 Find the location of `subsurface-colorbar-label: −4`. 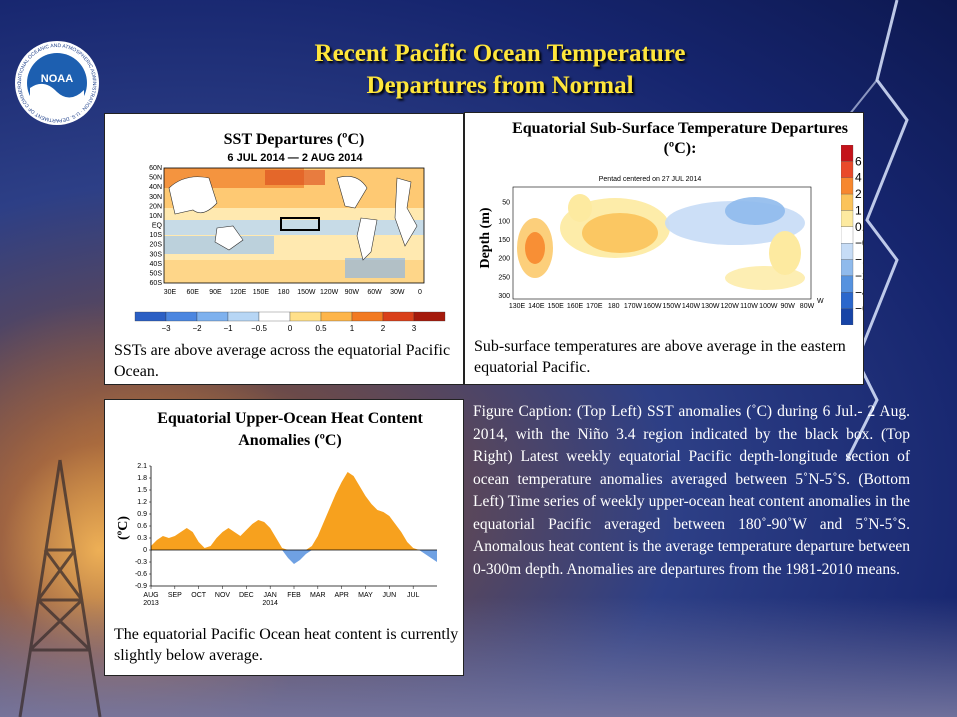

subsurface-colorbar-label: −4 is located at coordinates (859, 292).